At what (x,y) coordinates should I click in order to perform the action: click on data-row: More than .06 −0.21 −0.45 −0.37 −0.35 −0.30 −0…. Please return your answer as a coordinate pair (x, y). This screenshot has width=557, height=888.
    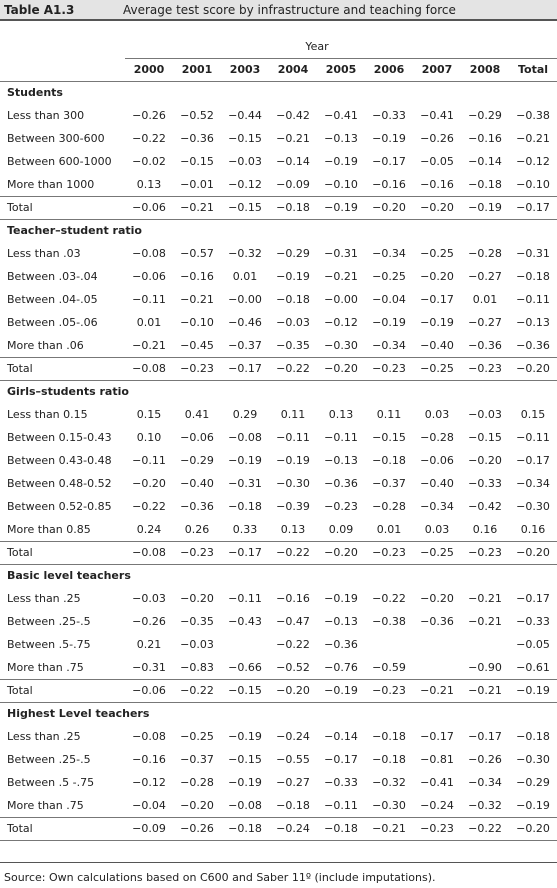
    Looking at the image, I should click on (278, 345).